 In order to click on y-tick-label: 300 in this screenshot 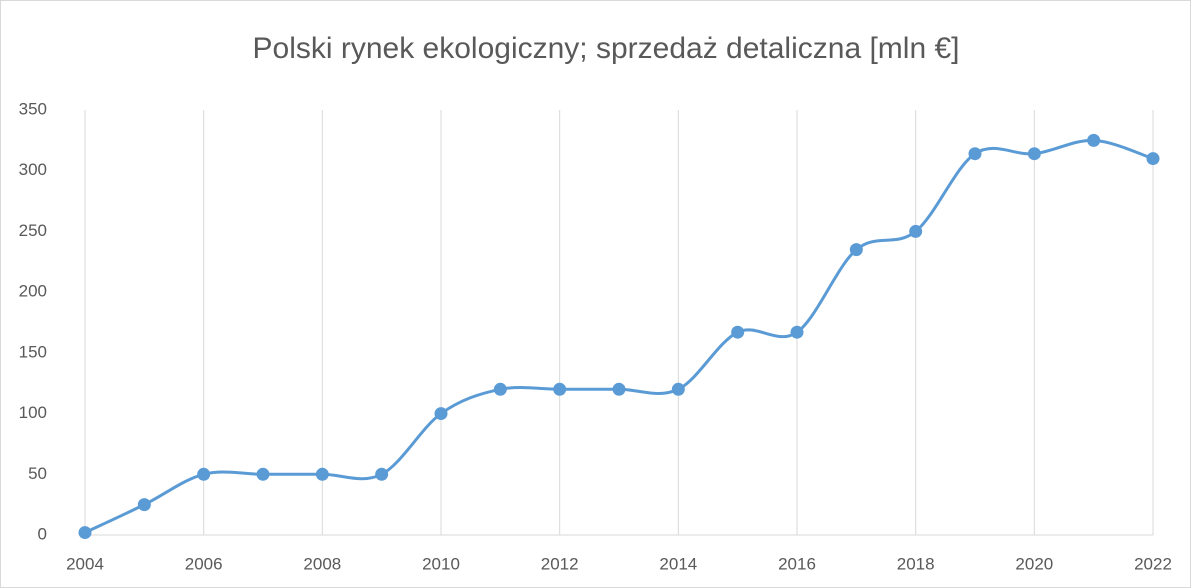, I will do `click(33, 169)`.